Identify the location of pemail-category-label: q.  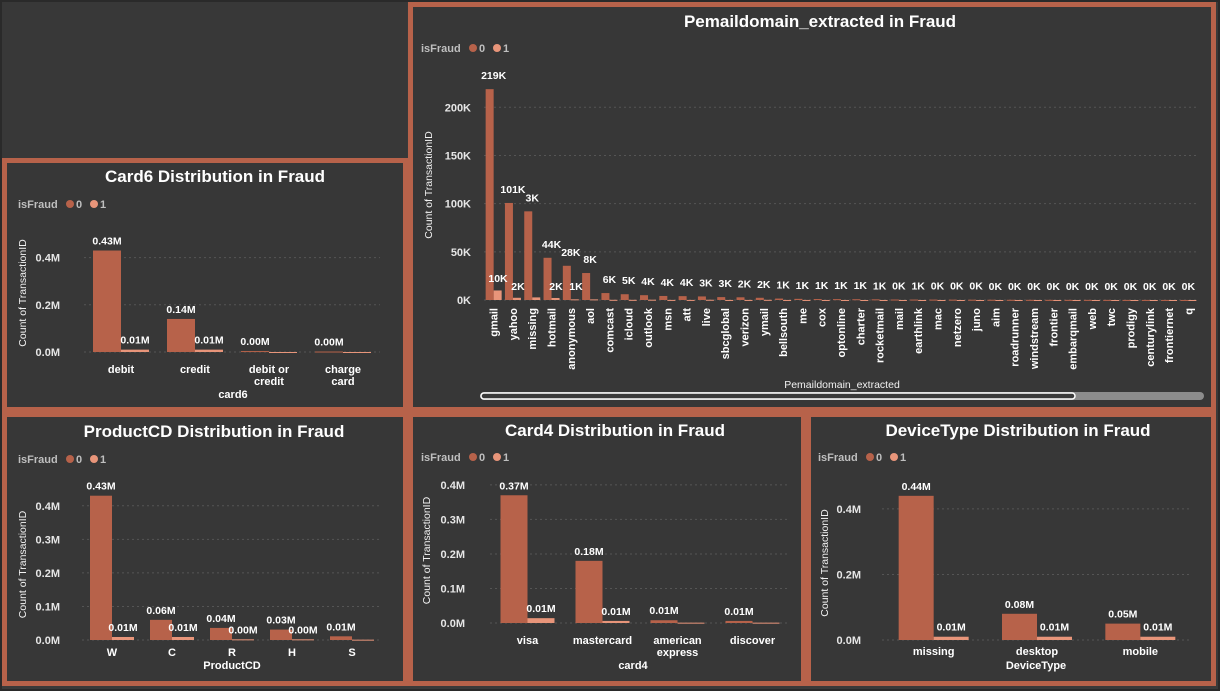
(1189, 311).